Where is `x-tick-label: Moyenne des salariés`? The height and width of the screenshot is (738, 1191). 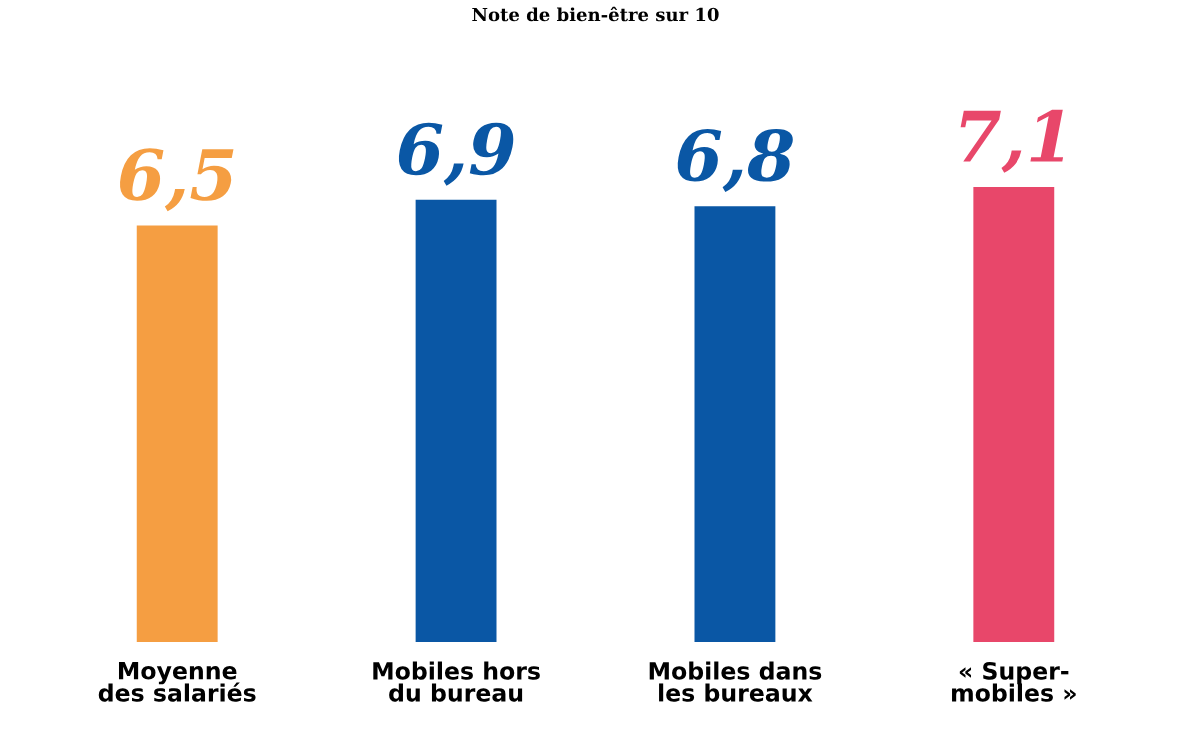
x-tick-label: Moyenne des salariés is located at coordinates (177, 682).